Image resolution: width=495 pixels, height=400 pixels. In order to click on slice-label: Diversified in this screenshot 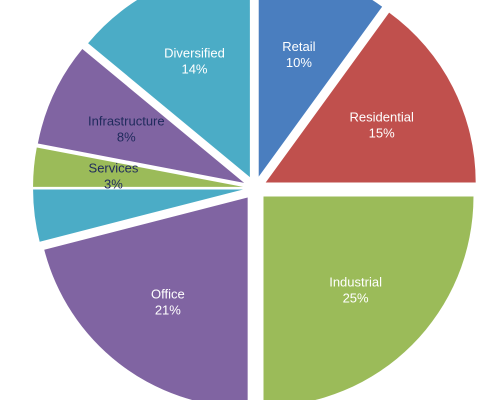, I will do `click(194, 52)`.